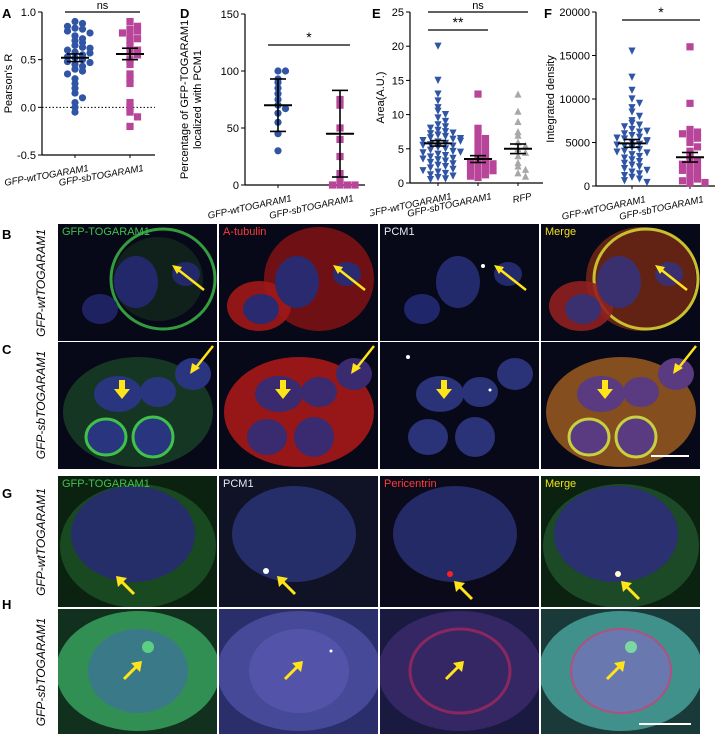 This screenshot has width=726, height=737. Describe the element at coordinates (376, 13) in the screenshot. I see `panel-letter-E: E` at that location.